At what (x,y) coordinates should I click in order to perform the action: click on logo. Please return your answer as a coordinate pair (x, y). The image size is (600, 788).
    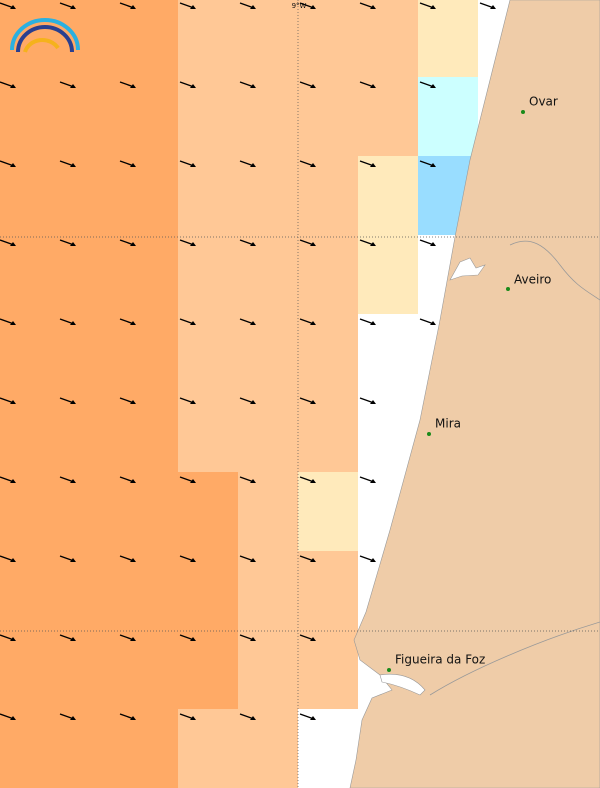
    Looking at the image, I should click on (45, 35).